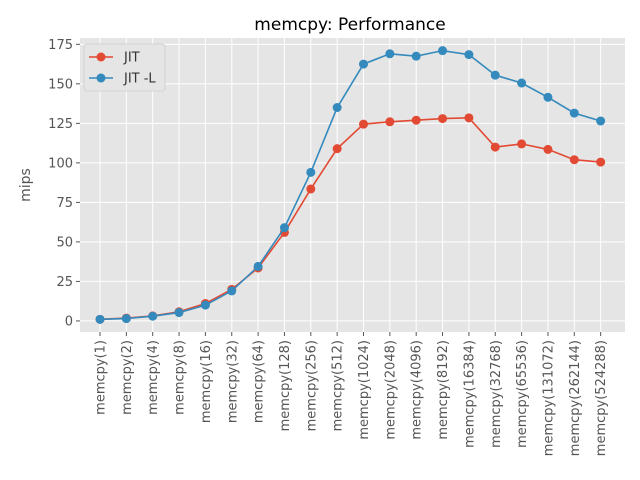 The width and height of the screenshot is (640, 480). I want to click on x-tick-label-14: memcpy(16384), so click(469, 394).